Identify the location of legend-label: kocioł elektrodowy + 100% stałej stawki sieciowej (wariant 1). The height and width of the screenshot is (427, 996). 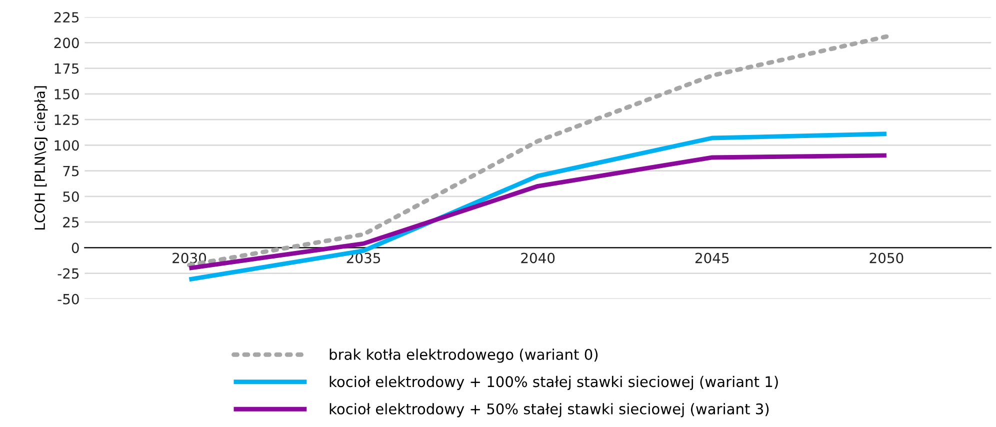
(554, 383).